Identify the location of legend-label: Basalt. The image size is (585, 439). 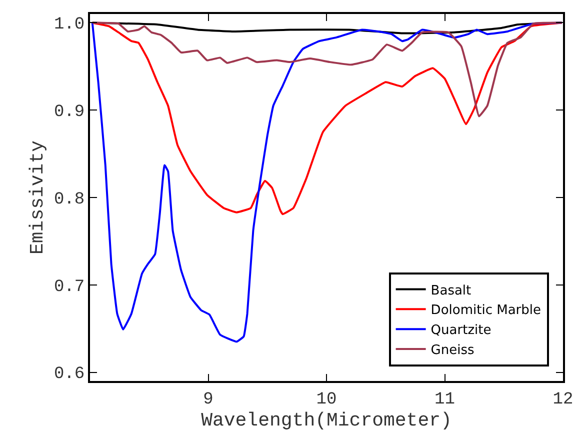
(451, 290).